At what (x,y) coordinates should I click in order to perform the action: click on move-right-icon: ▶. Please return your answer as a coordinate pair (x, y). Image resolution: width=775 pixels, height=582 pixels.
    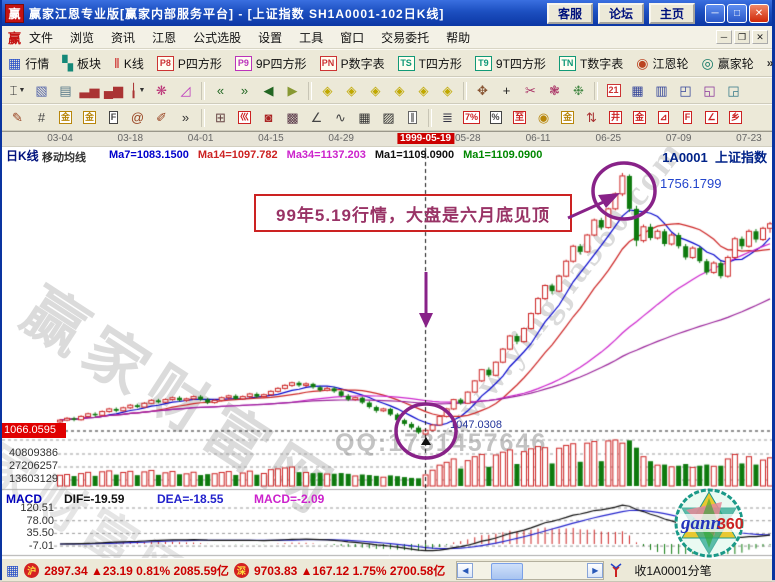
    Looking at the image, I should click on (292, 90).